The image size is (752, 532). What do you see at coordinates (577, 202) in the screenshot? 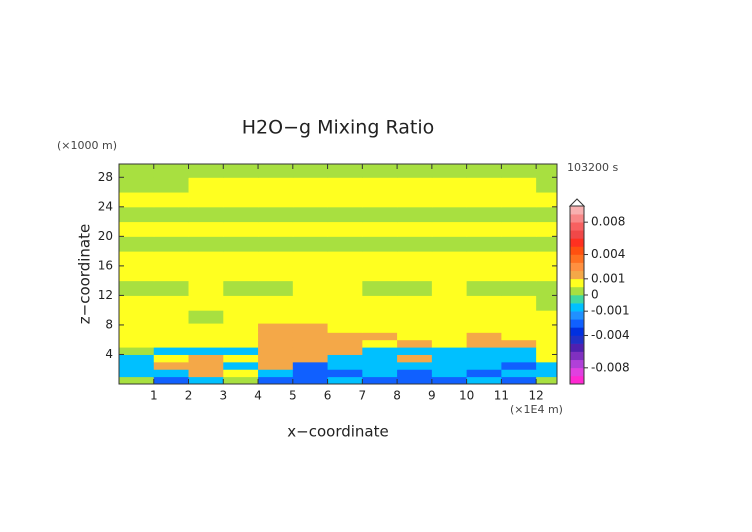
I see `colorbar-arrow` at bounding box center [577, 202].